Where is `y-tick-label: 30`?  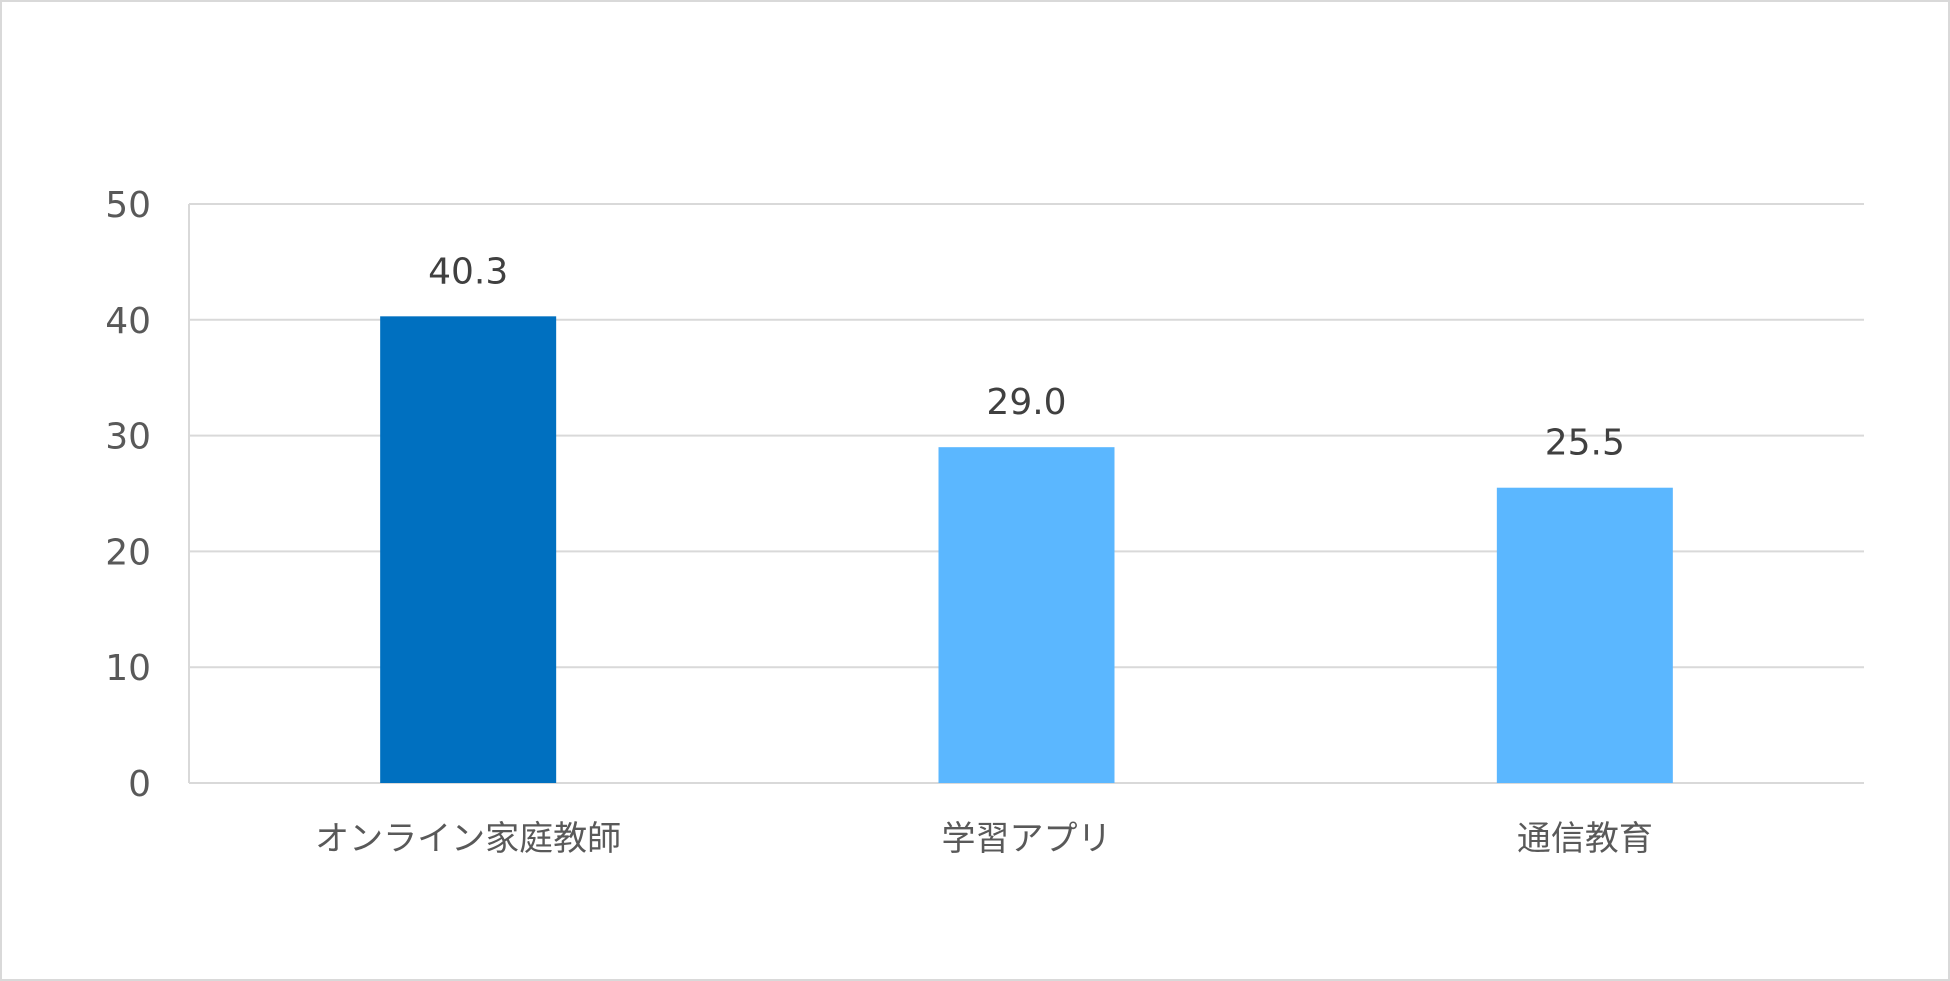
y-tick-label: 30 is located at coordinates (128, 437).